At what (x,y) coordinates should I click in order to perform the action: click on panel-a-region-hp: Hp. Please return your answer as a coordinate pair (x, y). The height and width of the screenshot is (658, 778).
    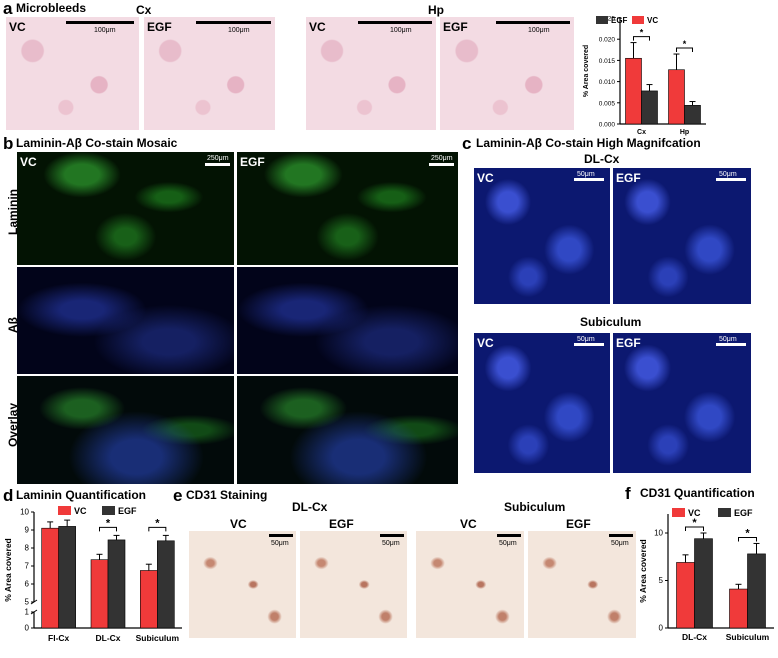
    Looking at the image, I should click on (436, 10).